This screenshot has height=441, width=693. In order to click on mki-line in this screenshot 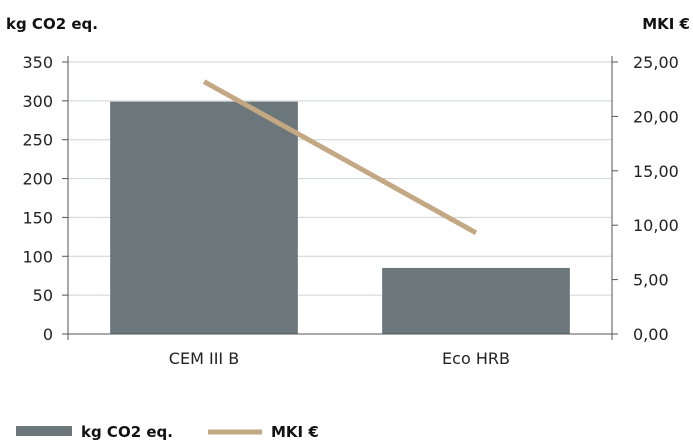, I will do `click(340, 157)`.